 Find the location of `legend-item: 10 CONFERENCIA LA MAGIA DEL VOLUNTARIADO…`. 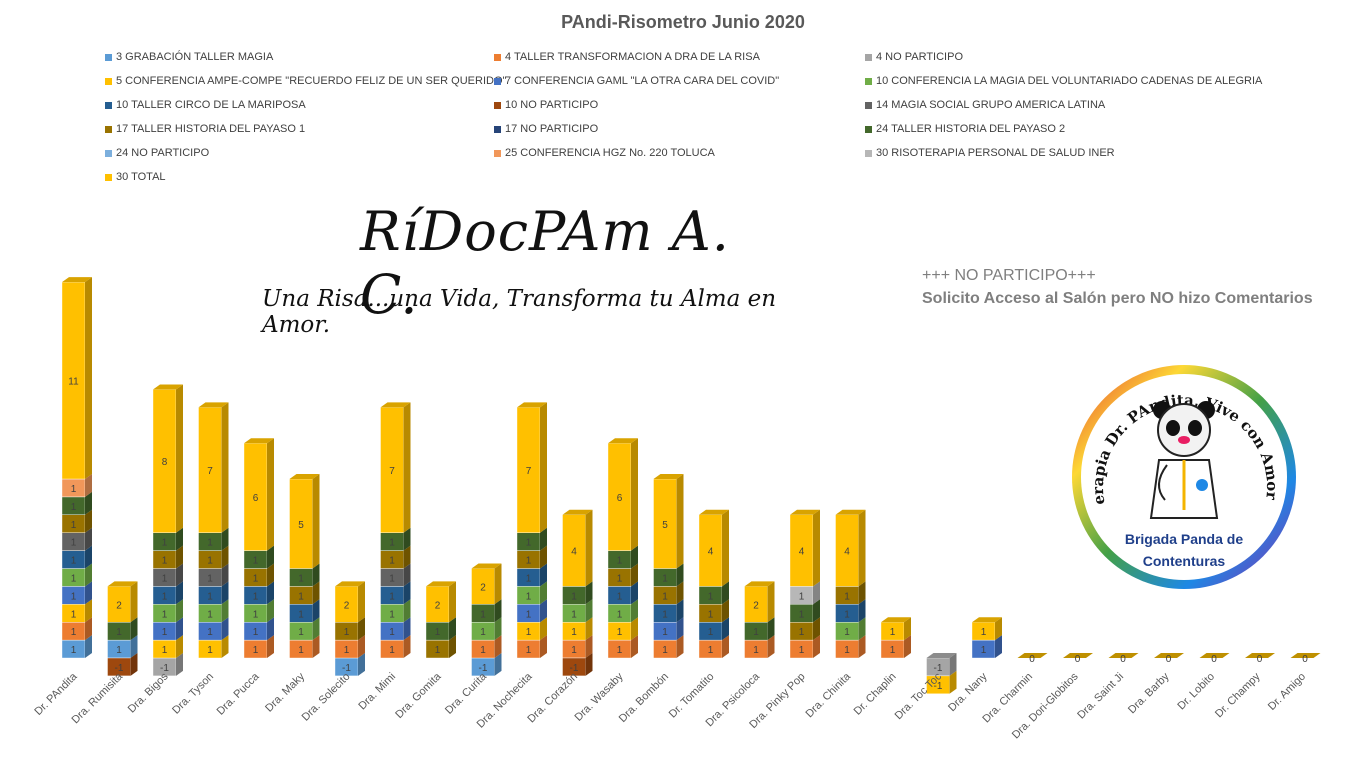

legend-item: 10 CONFERENCIA LA MAGIA DEL VOLUNTARIADO… is located at coordinates (1063, 81).